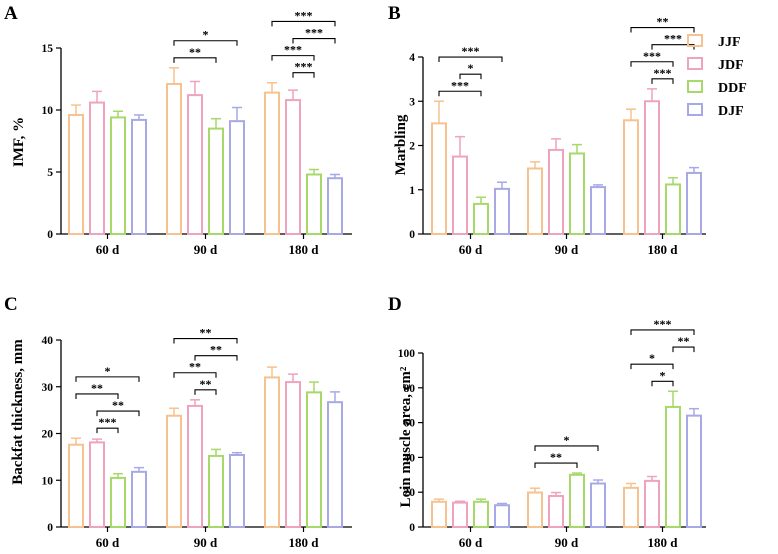  I want to click on panel-c-ytick-label: 30, so click(48, 388).